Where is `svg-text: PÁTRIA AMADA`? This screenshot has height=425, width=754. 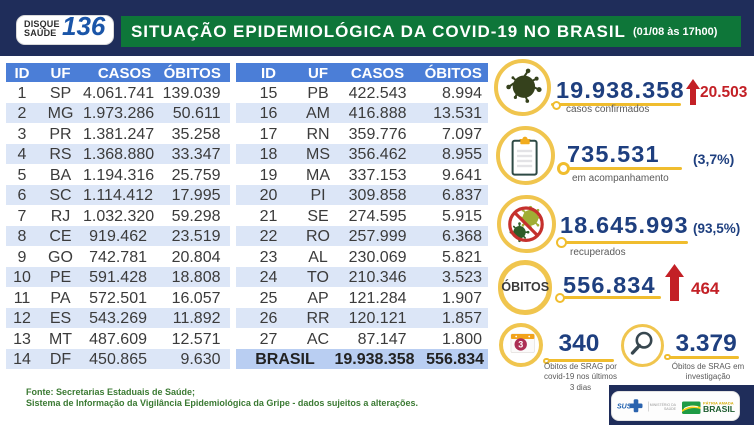 svg-text: PÁTRIA AMADA is located at coordinates (718, 402).